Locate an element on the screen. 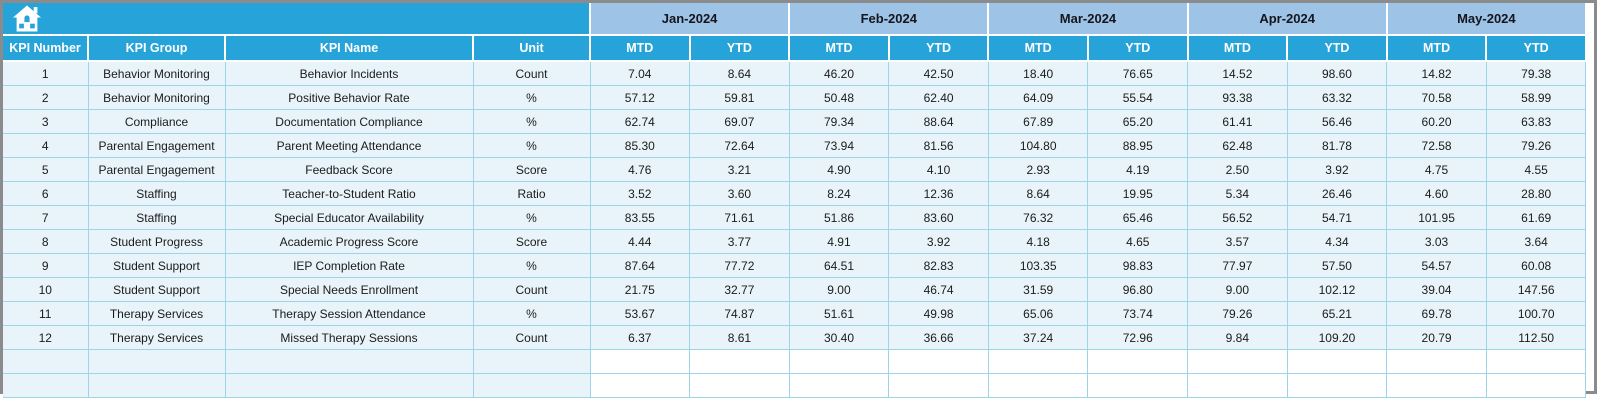  value-cell: 104.80 is located at coordinates (1038, 145).